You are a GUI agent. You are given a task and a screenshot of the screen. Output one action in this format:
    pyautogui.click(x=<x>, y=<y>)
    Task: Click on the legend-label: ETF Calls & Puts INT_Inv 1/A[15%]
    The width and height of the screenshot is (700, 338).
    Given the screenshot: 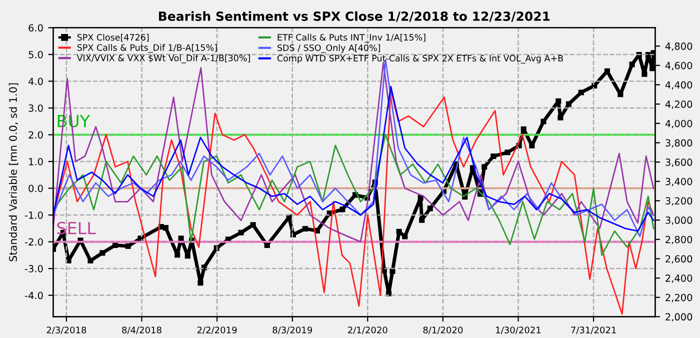 What is the action you would take?
    pyautogui.click(x=352, y=38)
    